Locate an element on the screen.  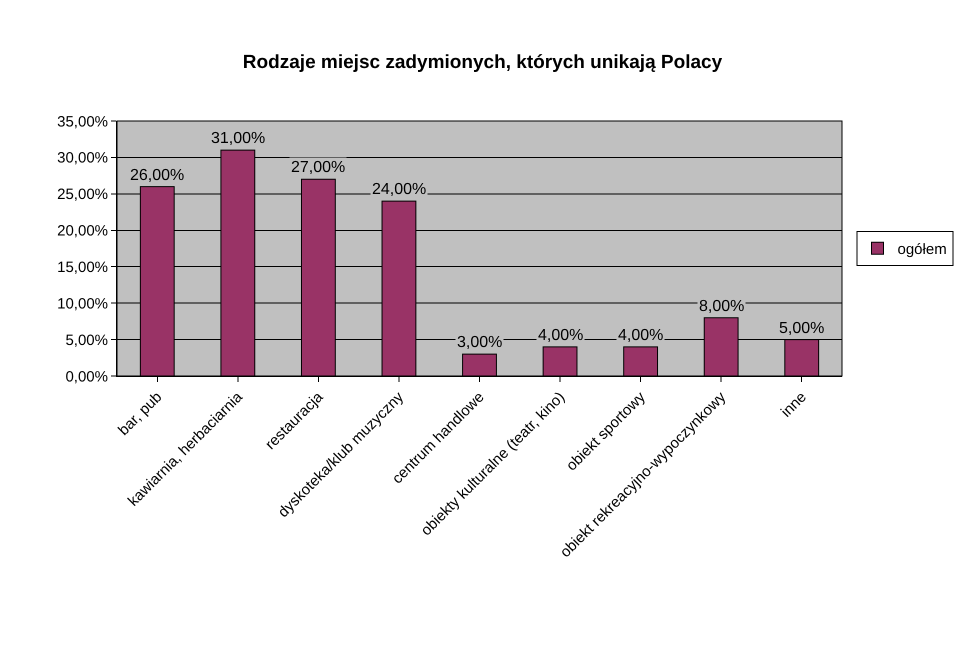
y-tick-label: 20,00% is located at coordinates (82, 231).